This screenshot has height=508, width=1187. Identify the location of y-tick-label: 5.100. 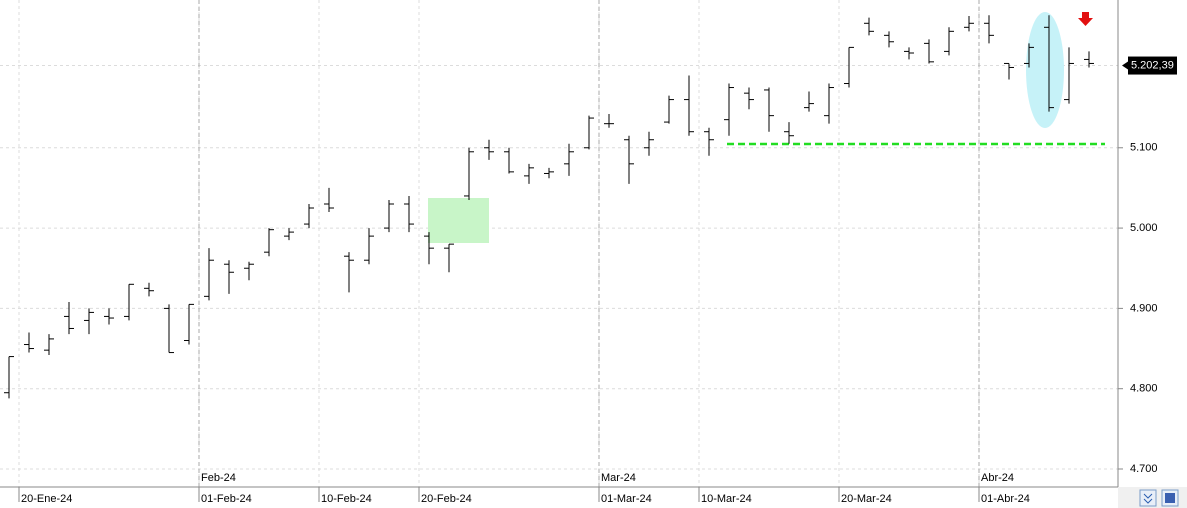
(1144, 148).